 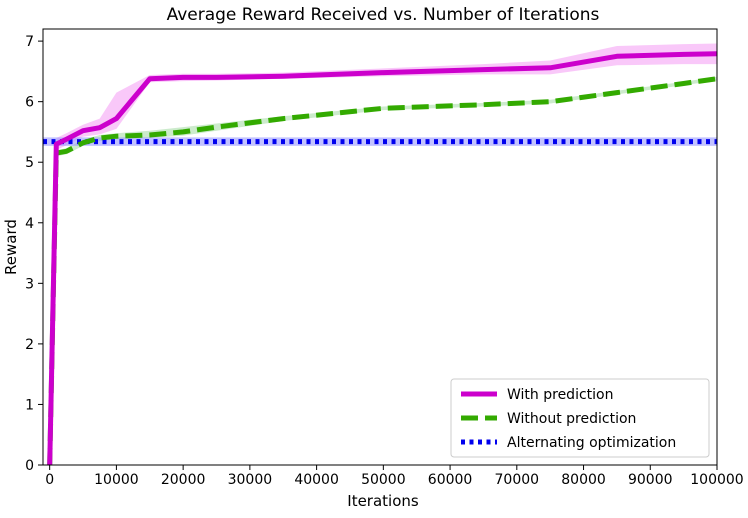 What do you see at coordinates (183, 480) in the screenshot?
I see `x-tick-label: 20000` at bounding box center [183, 480].